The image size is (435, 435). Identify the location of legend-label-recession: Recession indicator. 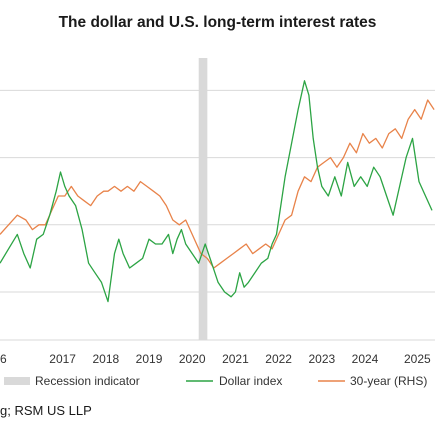
(87, 381).